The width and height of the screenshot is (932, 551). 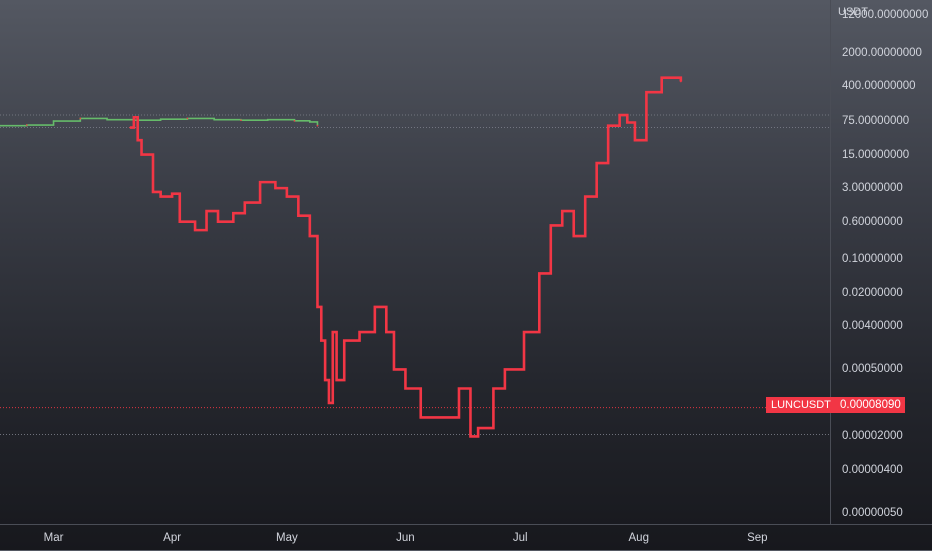 What do you see at coordinates (286, 538) in the screenshot?
I see `x-tick-label: May` at bounding box center [286, 538].